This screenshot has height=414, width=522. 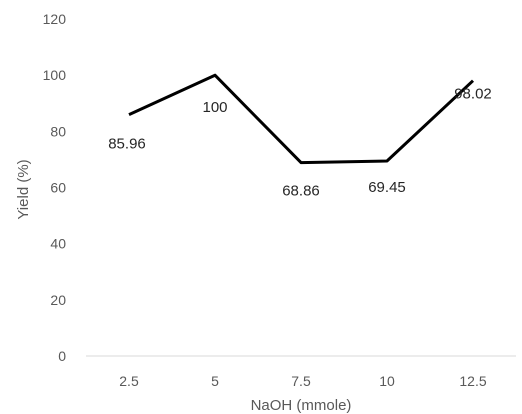 What do you see at coordinates (301, 119) in the screenshot?
I see `series-line` at bounding box center [301, 119].